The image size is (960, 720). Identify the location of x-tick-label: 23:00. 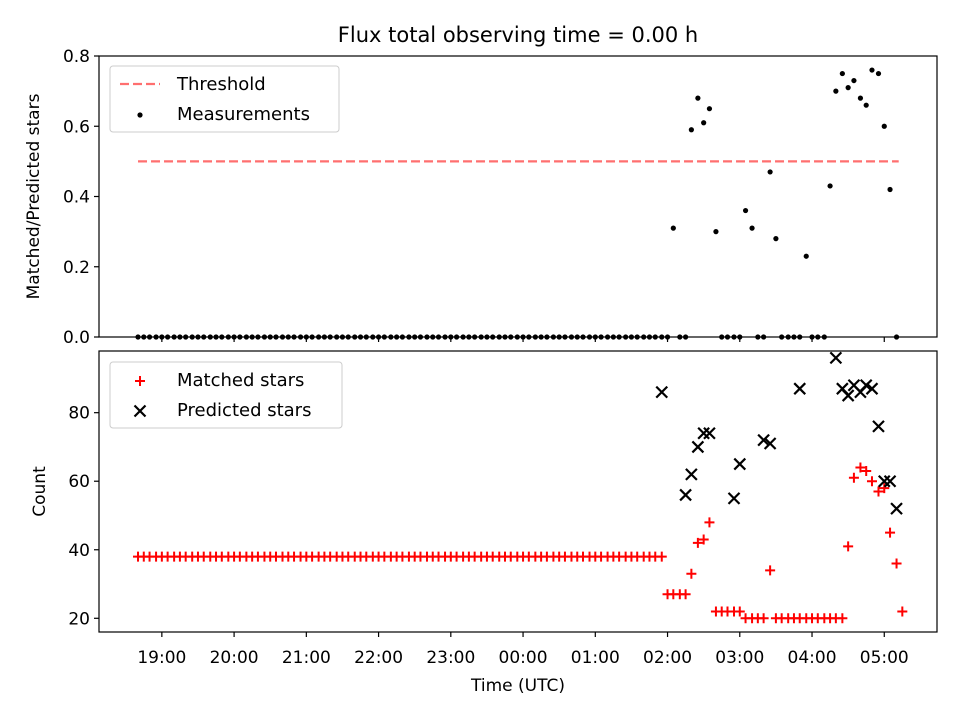
(450, 658).